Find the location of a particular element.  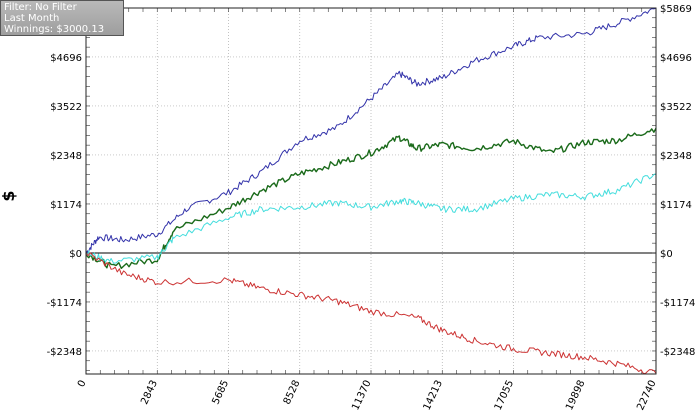

y-tick-label-right: $4696 is located at coordinates (676, 58).